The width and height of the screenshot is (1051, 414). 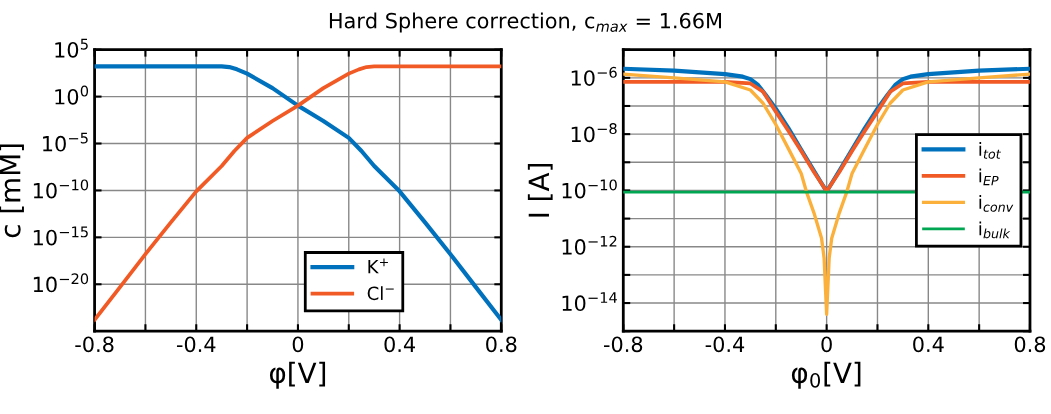 What do you see at coordinates (12, 191) in the screenshot?
I see `y-axis-title: c [mM]` at bounding box center [12, 191].